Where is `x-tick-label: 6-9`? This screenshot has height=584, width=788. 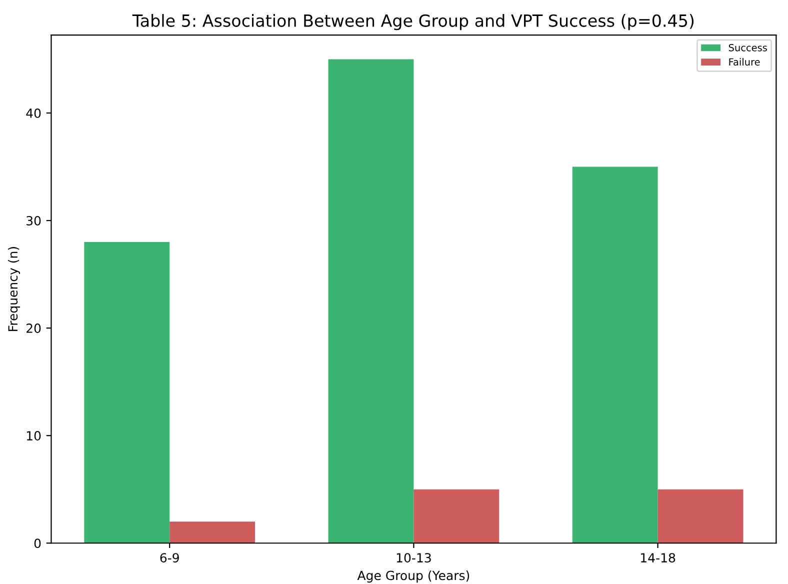
x-tick-label: 6-9 is located at coordinates (169, 558).